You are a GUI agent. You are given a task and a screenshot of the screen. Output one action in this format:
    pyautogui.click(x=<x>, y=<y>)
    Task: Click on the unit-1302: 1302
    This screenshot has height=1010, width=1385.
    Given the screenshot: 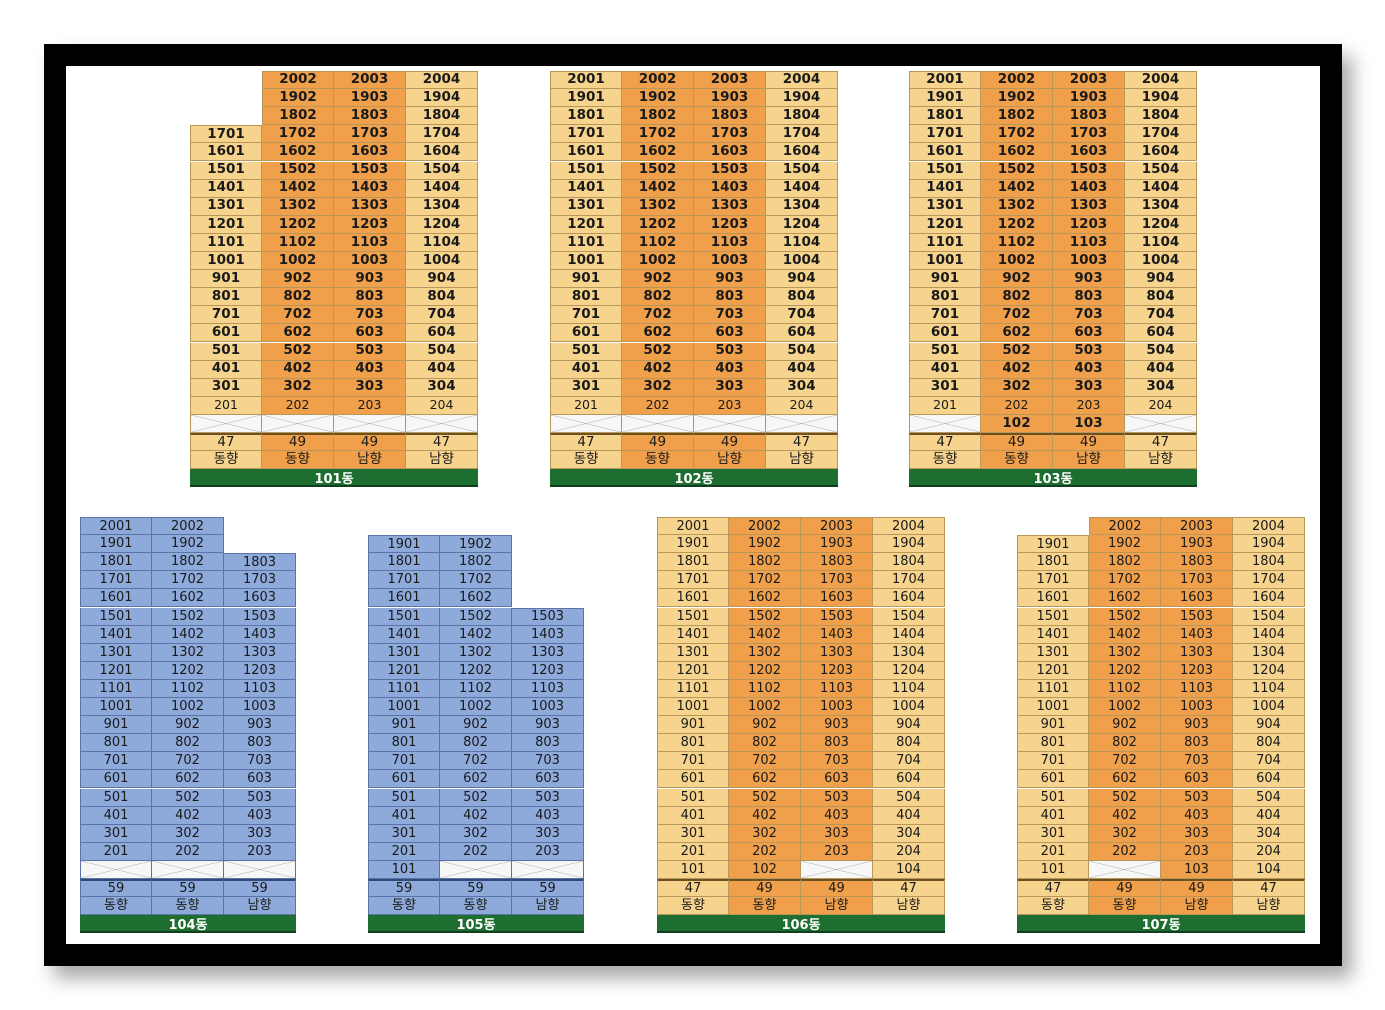 What is the action you would take?
    pyautogui.click(x=1125, y=652)
    